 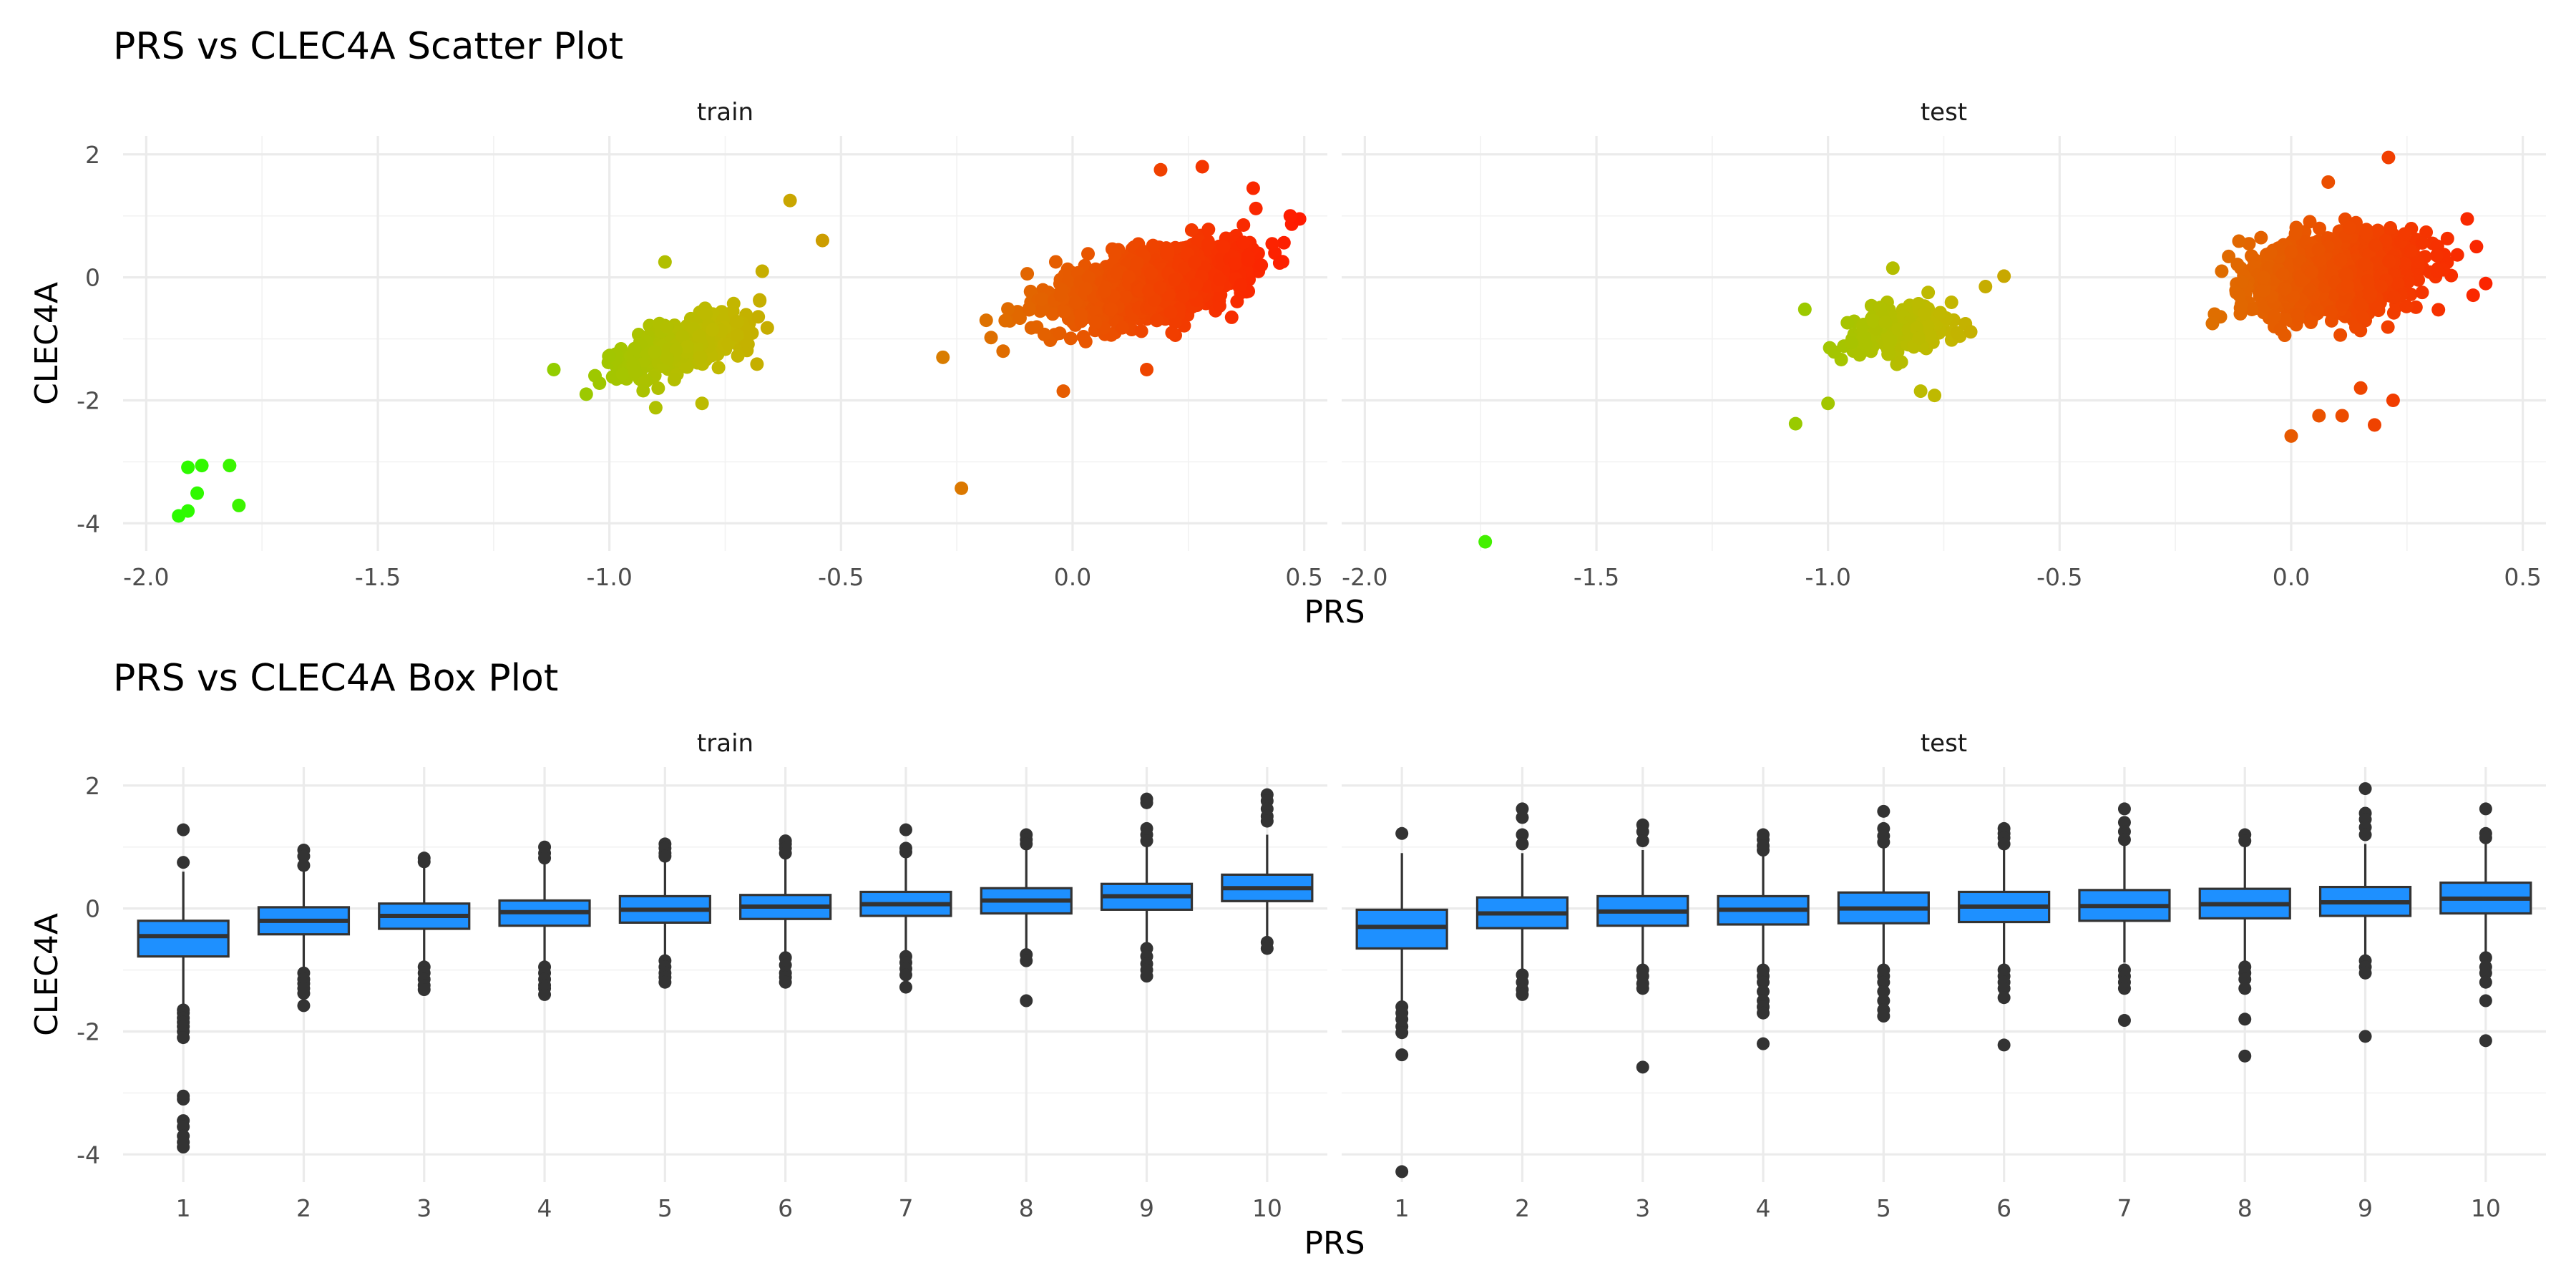 I want to click on x-tick-label: 9, so click(x=1146, y=1208).